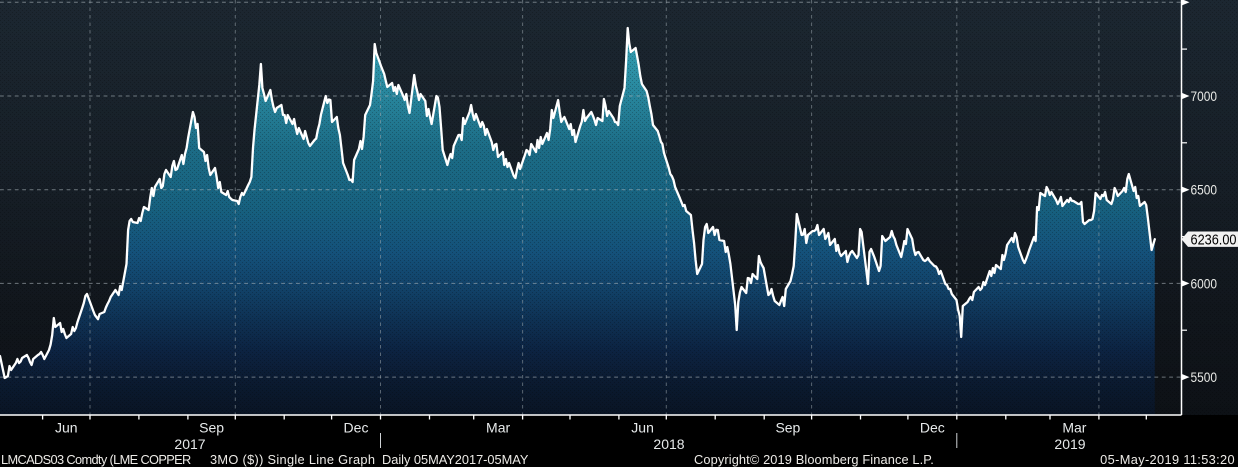 The height and width of the screenshot is (467, 1238). Describe the element at coordinates (1214, 240) in the screenshot. I see `svg-text: 6236.00` at that location.